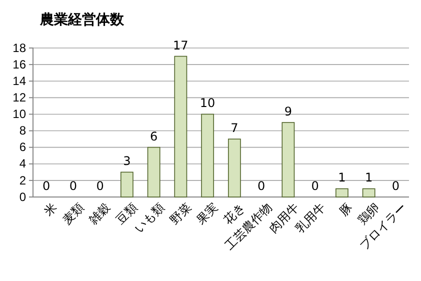 The width and height of the screenshot is (421, 281). Describe the element at coordinates (19, 81) in the screenshot. I see `y-tick-label: 14` at that location.